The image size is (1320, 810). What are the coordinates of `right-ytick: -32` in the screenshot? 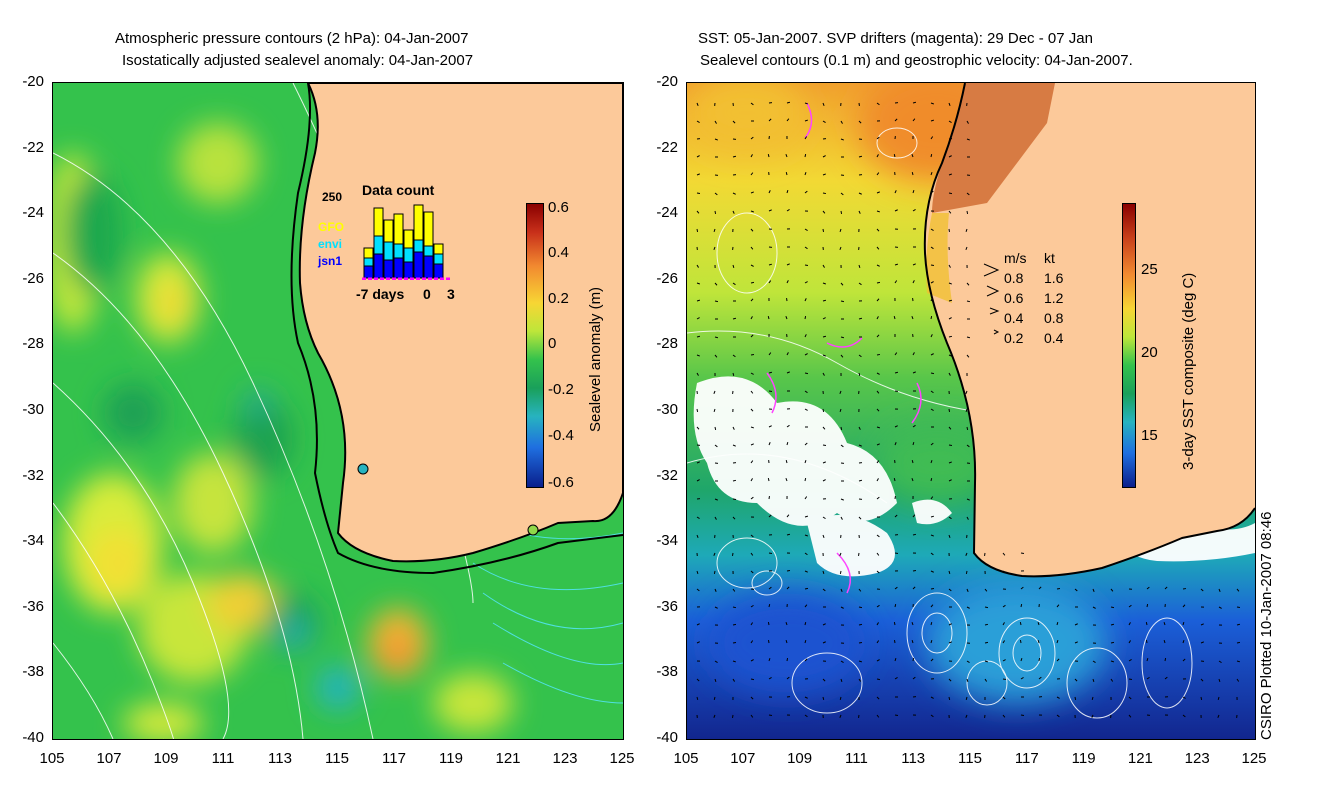 It's located at (667, 475).